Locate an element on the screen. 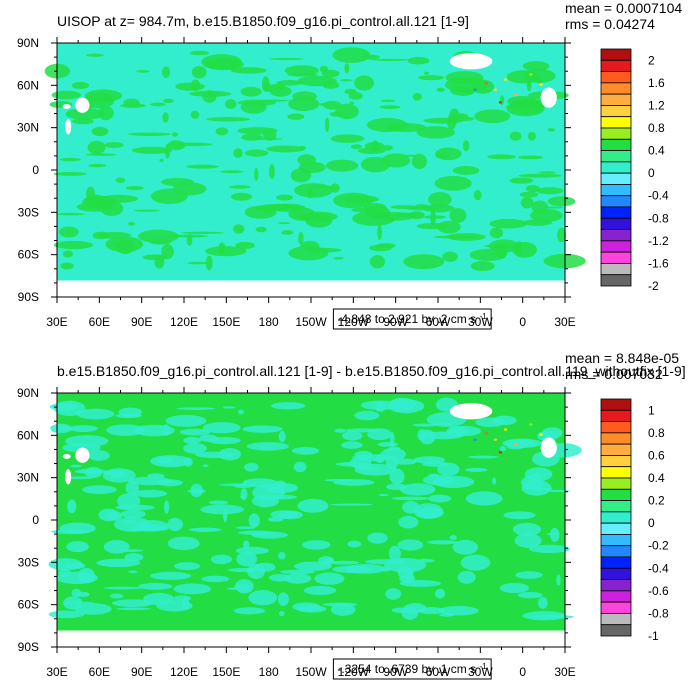 This screenshot has width=700, height=700. colorbar-label: 0 is located at coordinates (651, 173).